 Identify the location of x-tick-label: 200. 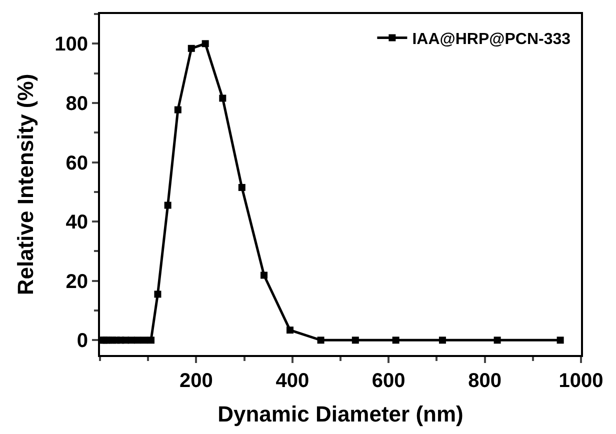
(196, 381).